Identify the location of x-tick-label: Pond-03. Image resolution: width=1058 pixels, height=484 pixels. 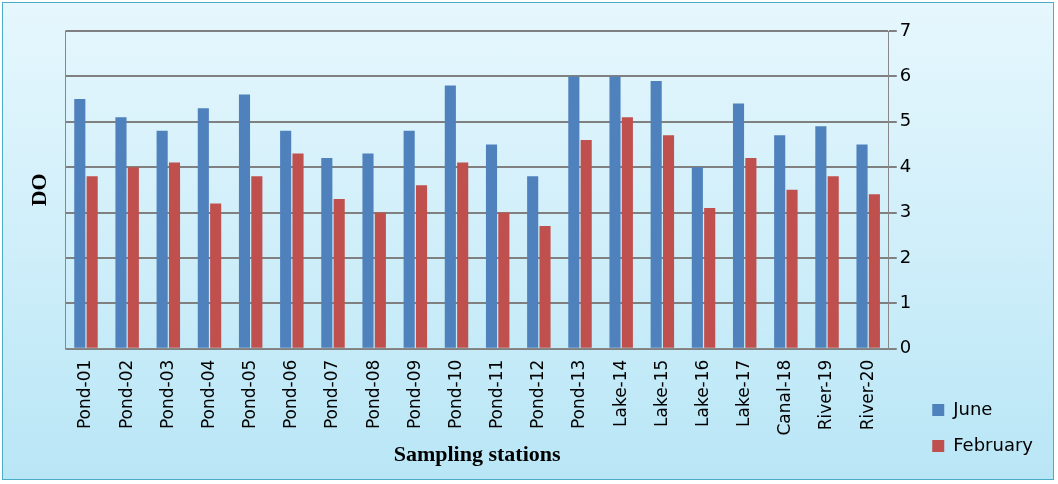
(166, 394).